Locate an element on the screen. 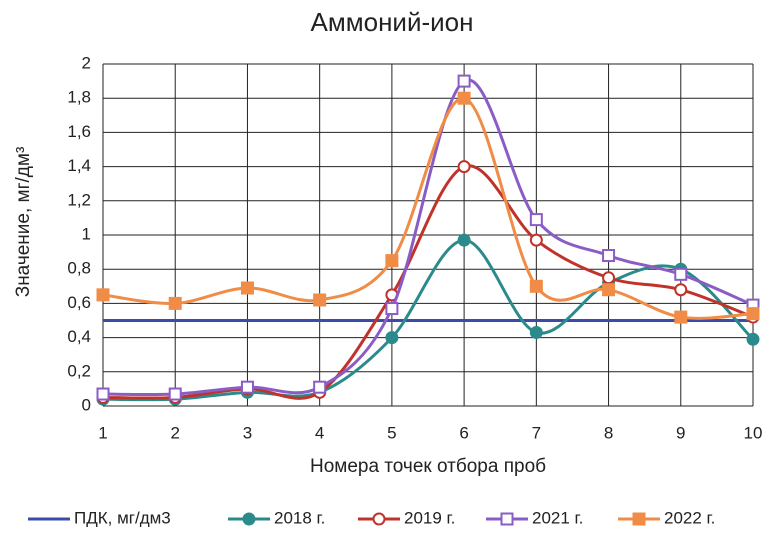 The height and width of the screenshot is (538, 768). y-tick-label: 0,8 is located at coordinates (79, 268).